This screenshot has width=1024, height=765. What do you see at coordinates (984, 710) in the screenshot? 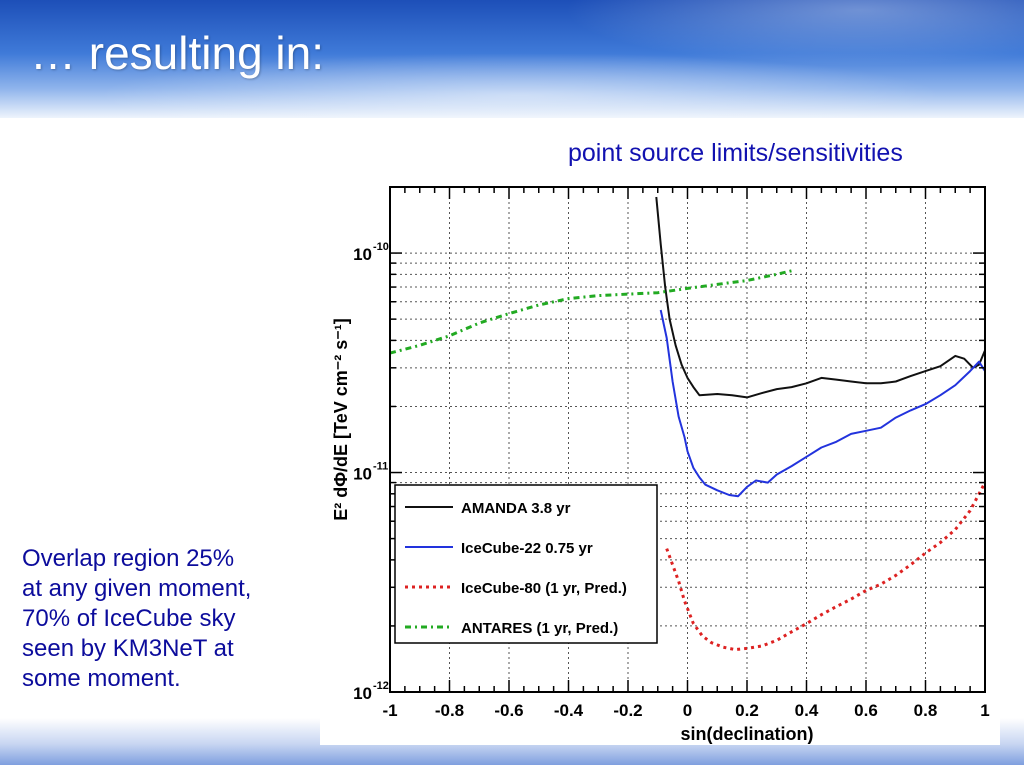
I see `x-tick-label: 1` at bounding box center [984, 710].